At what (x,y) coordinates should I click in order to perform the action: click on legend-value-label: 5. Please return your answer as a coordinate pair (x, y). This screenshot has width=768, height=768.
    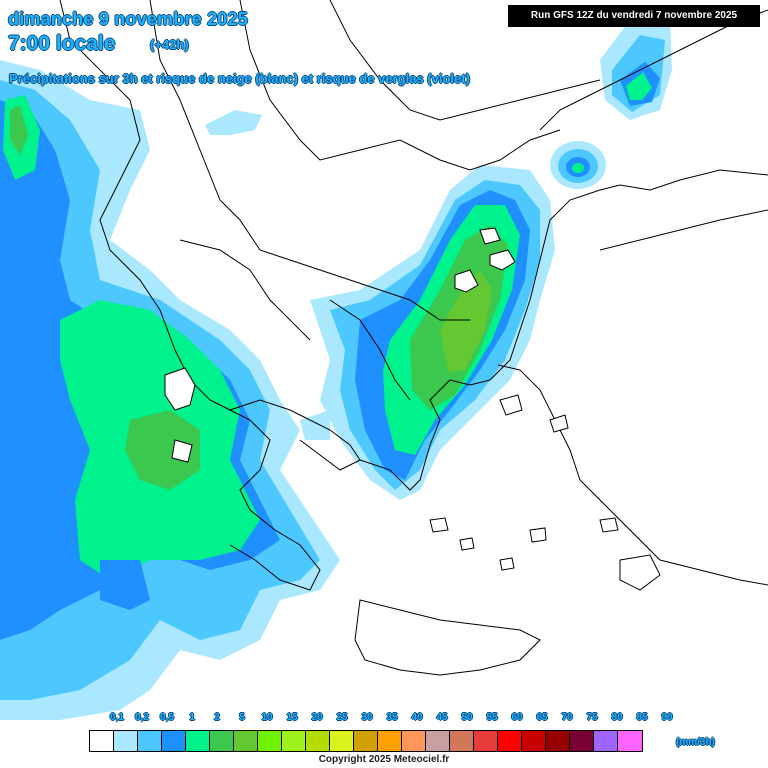
    Looking at the image, I should click on (242, 717).